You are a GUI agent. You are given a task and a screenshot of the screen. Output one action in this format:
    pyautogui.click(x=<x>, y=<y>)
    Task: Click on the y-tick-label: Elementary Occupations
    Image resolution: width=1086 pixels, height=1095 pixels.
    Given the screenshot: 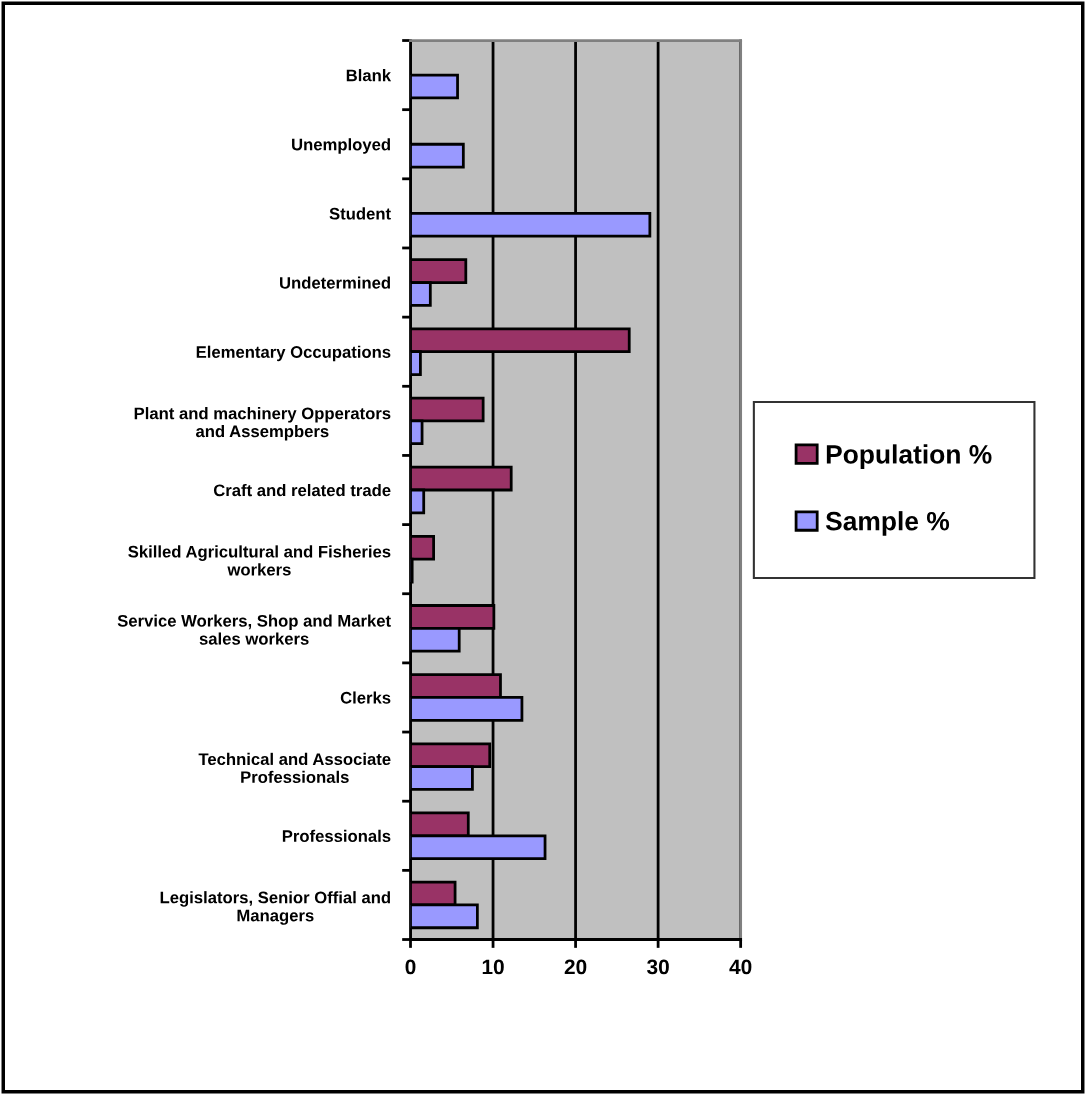 What is the action you would take?
    pyautogui.click(x=293, y=353)
    